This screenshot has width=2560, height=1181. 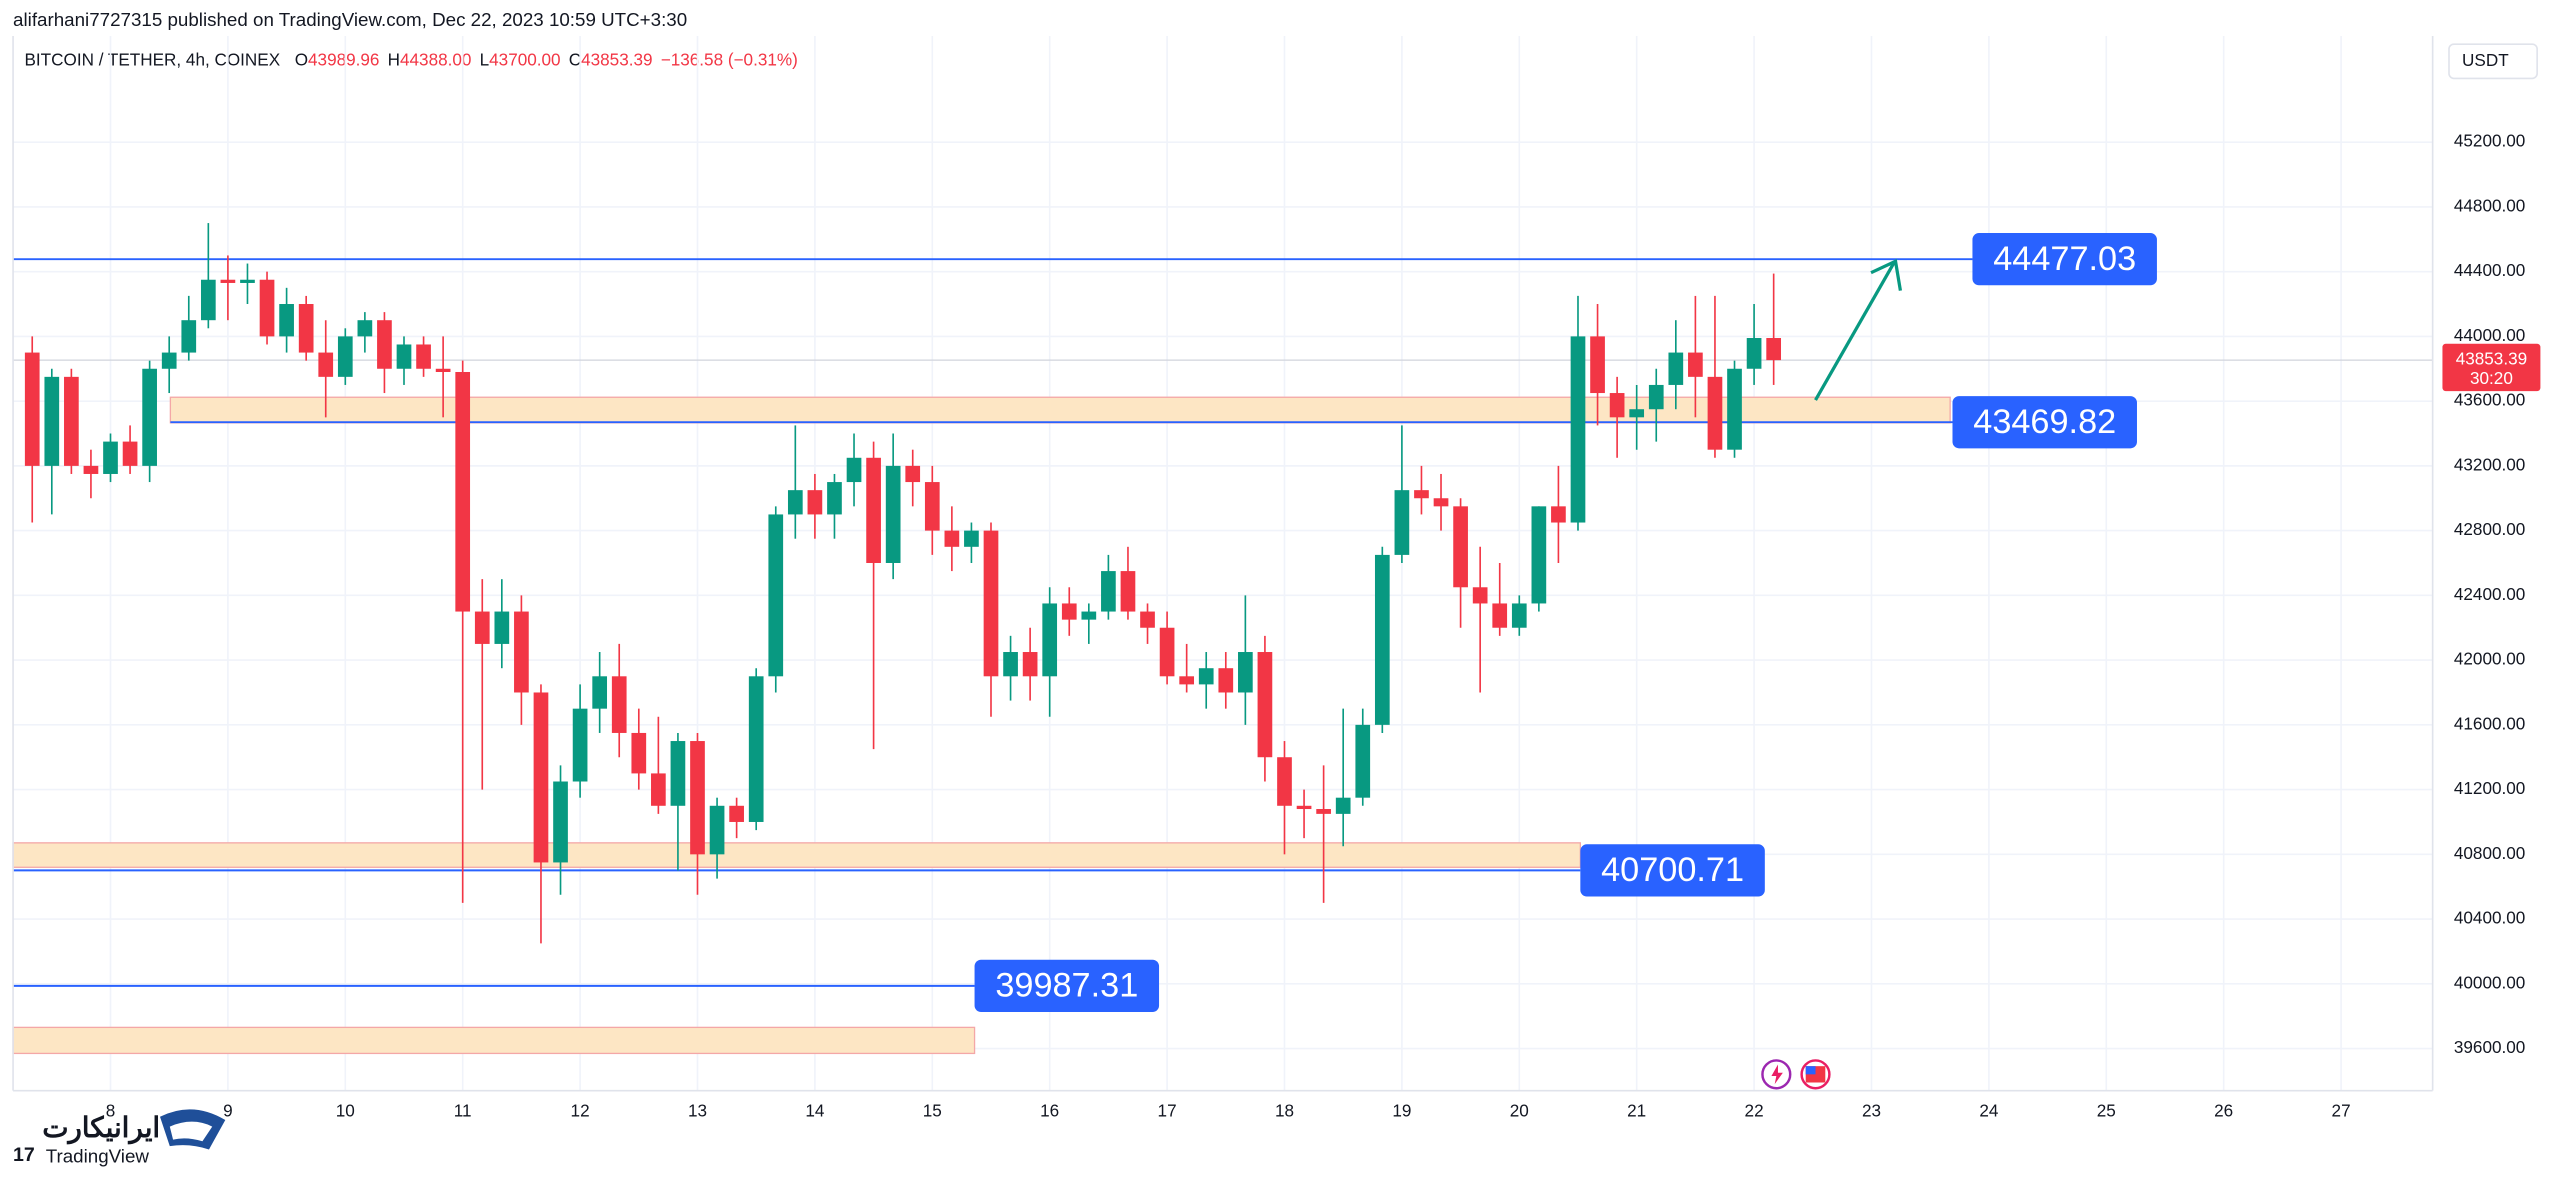 What do you see at coordinates (616, 59) in the screenshot?
I see `ohlc-value: 43853.39` at bounding box center [616, 59].